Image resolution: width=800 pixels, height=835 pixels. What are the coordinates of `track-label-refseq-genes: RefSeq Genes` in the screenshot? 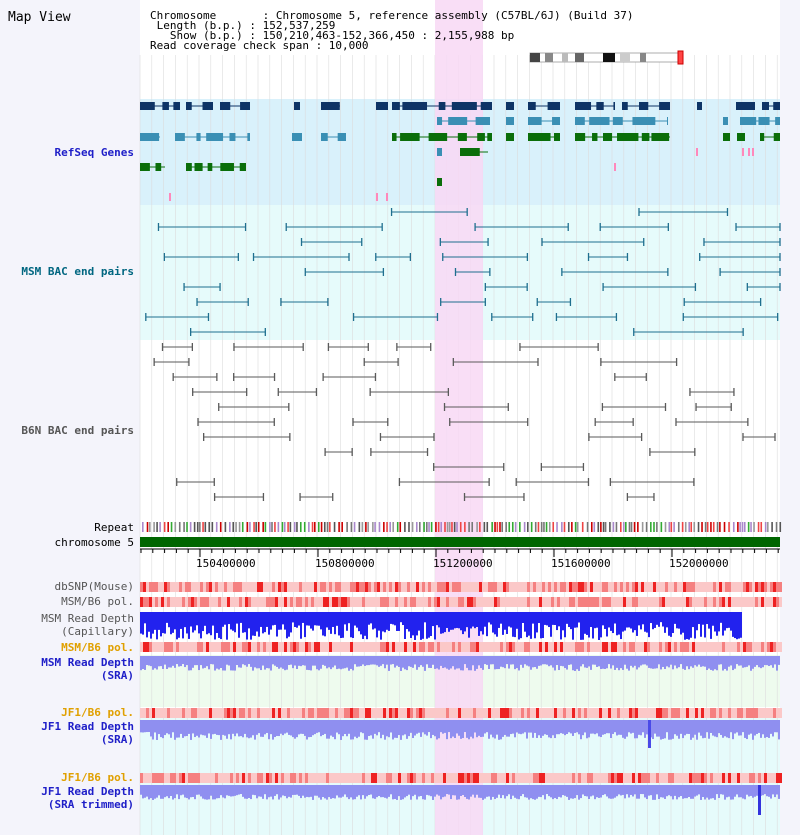 It's located at (94, 152).